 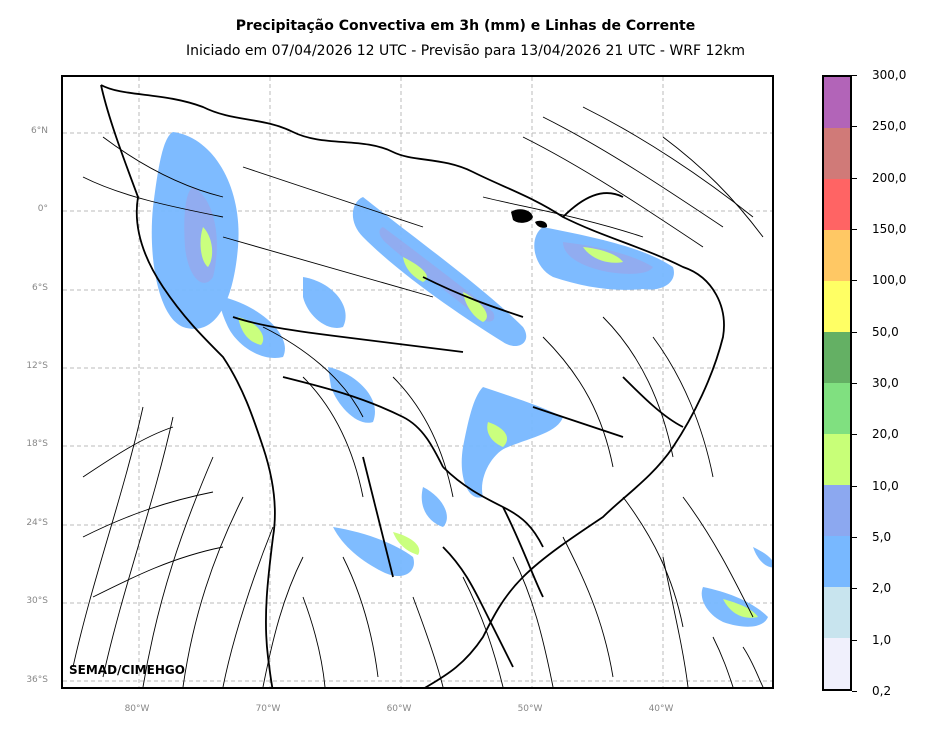 I want to click on lon-label: 50°W, so click(x=530, y=709).